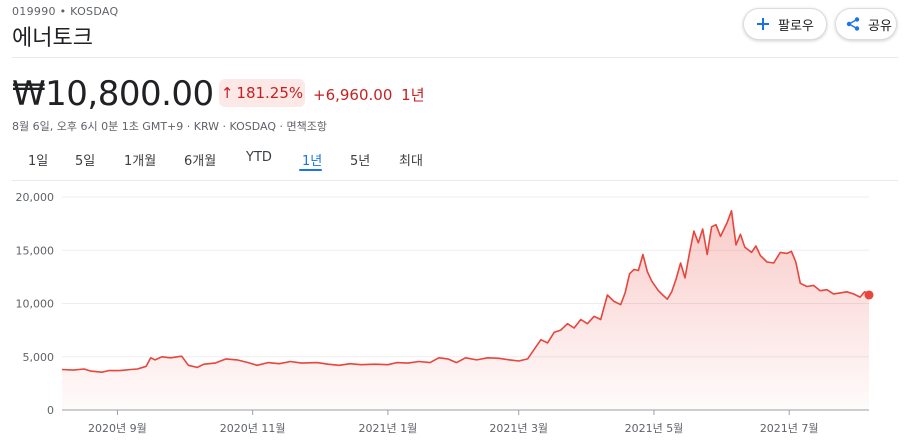  What do you see at coordinates (654, 428) in the screenshot?
I see `x-tick-label: 2021년 5월` at bounding box center [654, 428].